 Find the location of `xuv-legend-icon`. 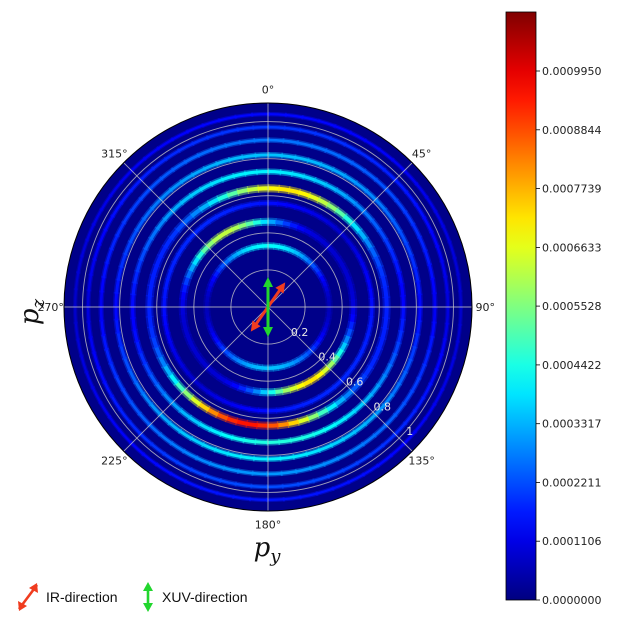

xuv-legend-icon is located at coordinates (148, 597).